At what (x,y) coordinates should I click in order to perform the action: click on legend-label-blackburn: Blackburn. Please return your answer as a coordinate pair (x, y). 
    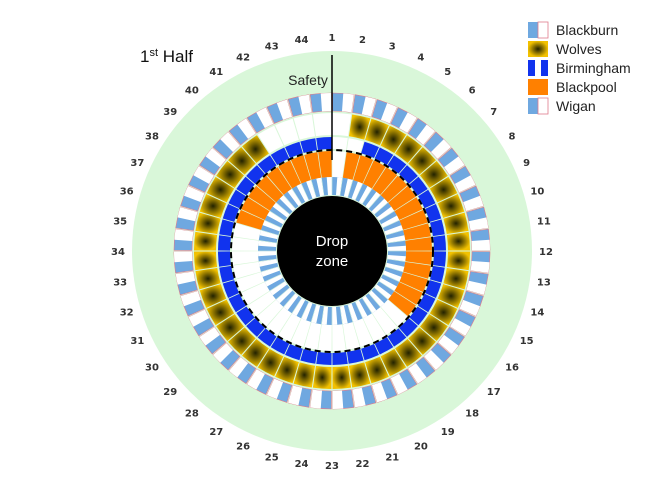
    Looking at the image, I should click on (587, 30).